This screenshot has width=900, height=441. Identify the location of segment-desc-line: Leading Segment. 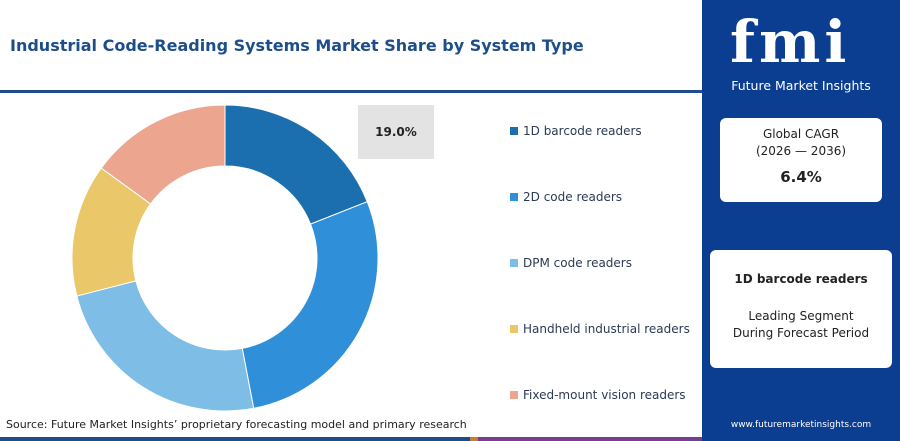
(801, 316).